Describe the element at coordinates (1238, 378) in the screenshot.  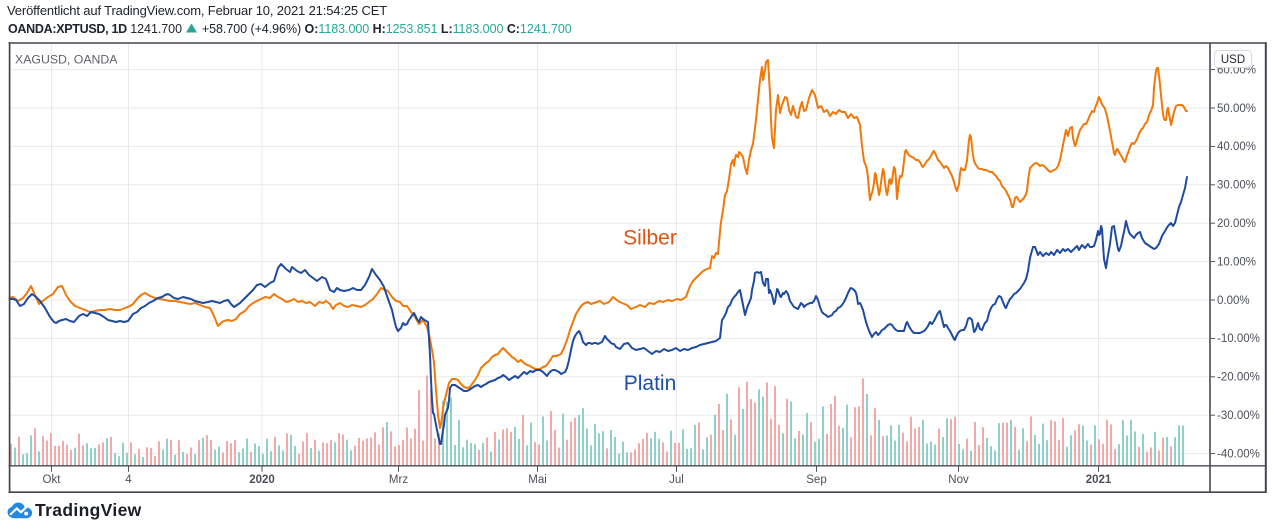
I see `svg-text: -20.00%` at that location.